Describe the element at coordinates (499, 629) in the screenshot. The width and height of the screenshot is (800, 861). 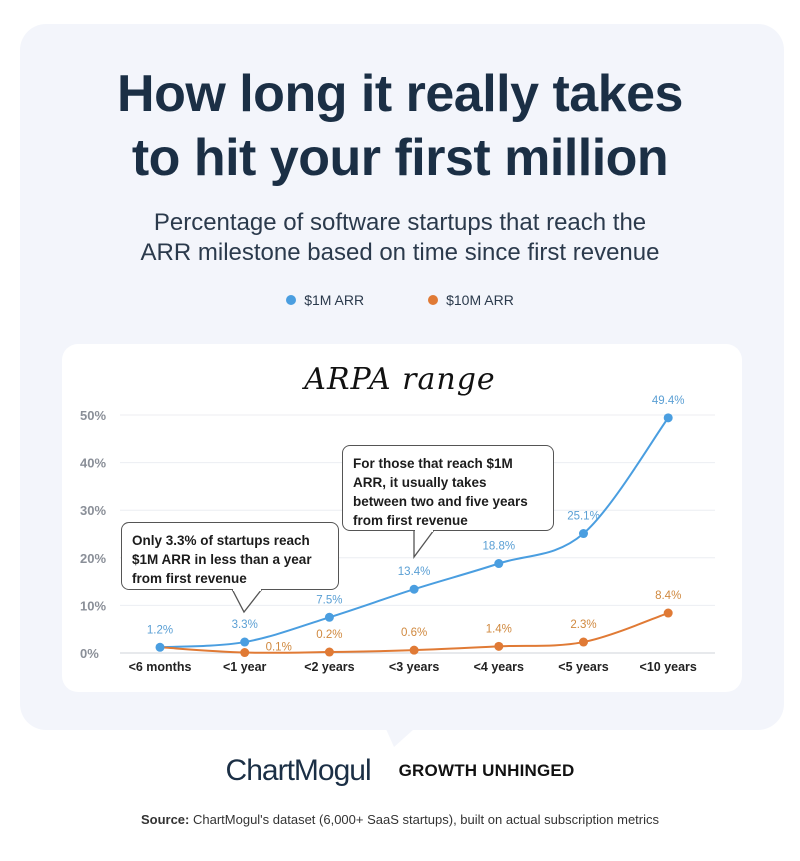
I see `data-label: 1.4%` at that location.